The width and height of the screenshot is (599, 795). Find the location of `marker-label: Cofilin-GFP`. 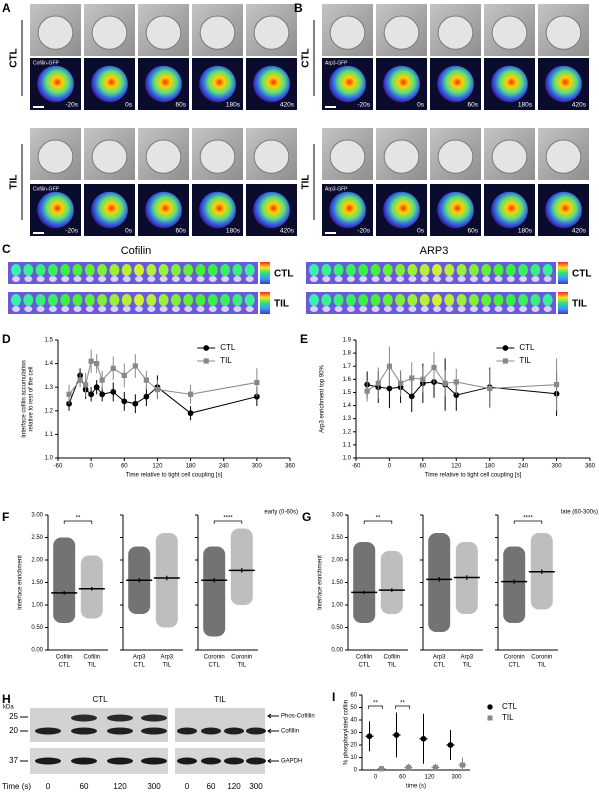

marker-label: Cofilin-GFP is located at coordinates (46, 63).